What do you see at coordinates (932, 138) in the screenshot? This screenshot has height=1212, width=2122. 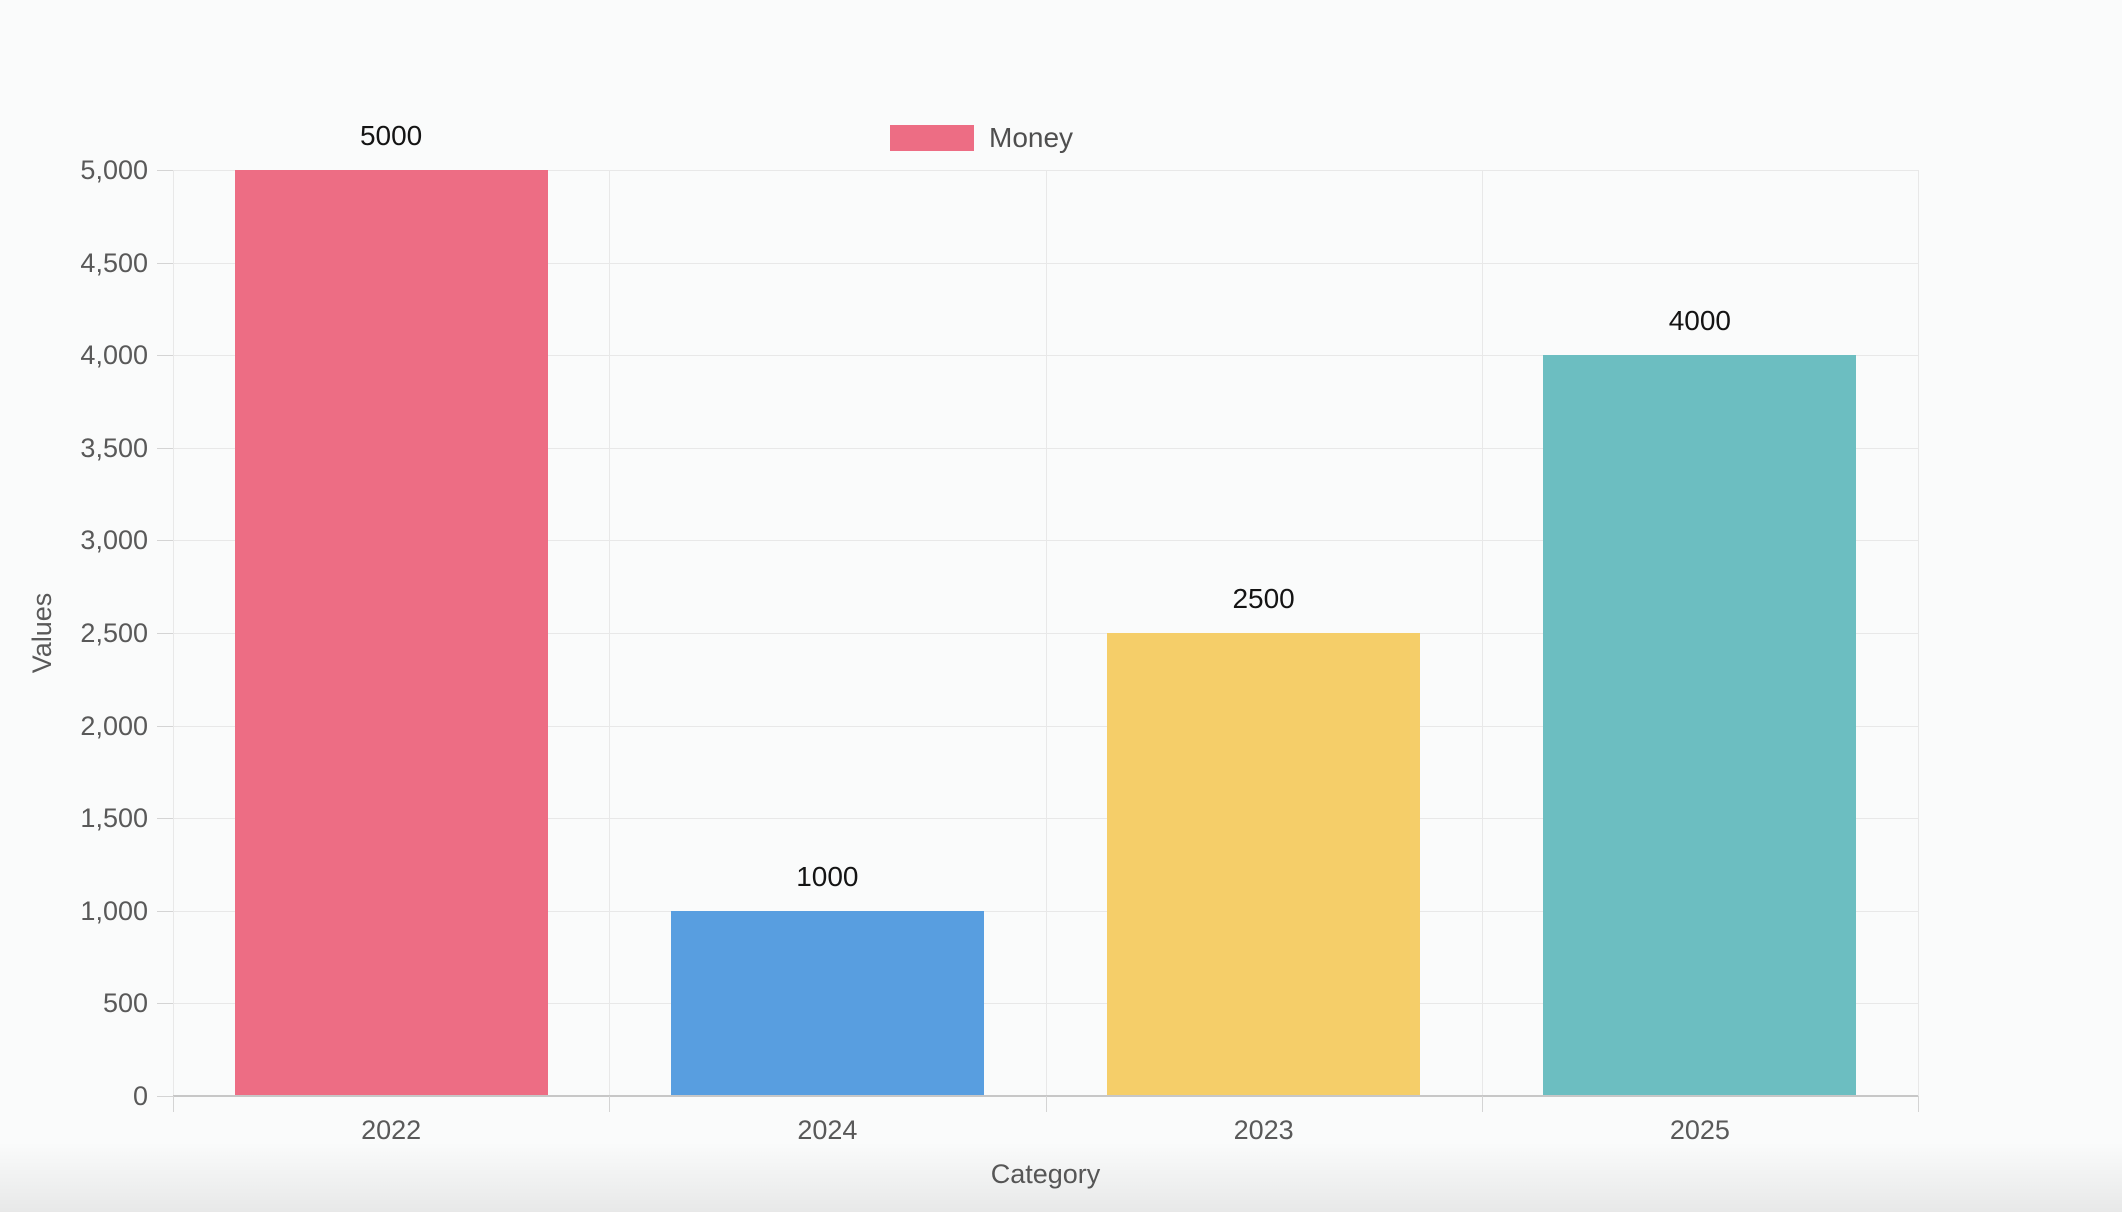 I see `legend-swatch-money` at bounding box center [932, 138].